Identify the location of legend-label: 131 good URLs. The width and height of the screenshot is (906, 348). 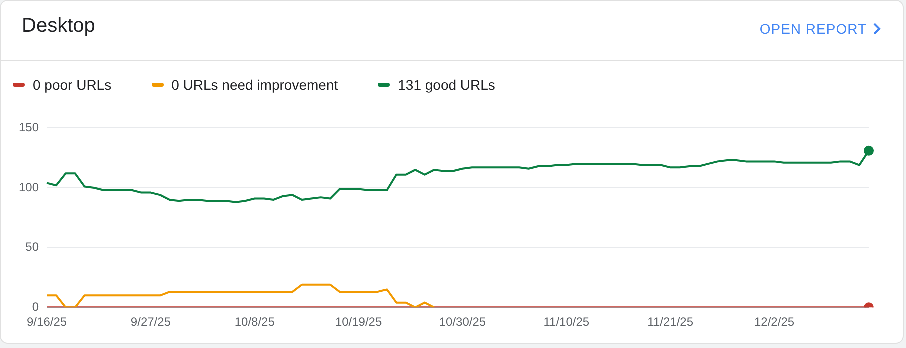
(447, 85).